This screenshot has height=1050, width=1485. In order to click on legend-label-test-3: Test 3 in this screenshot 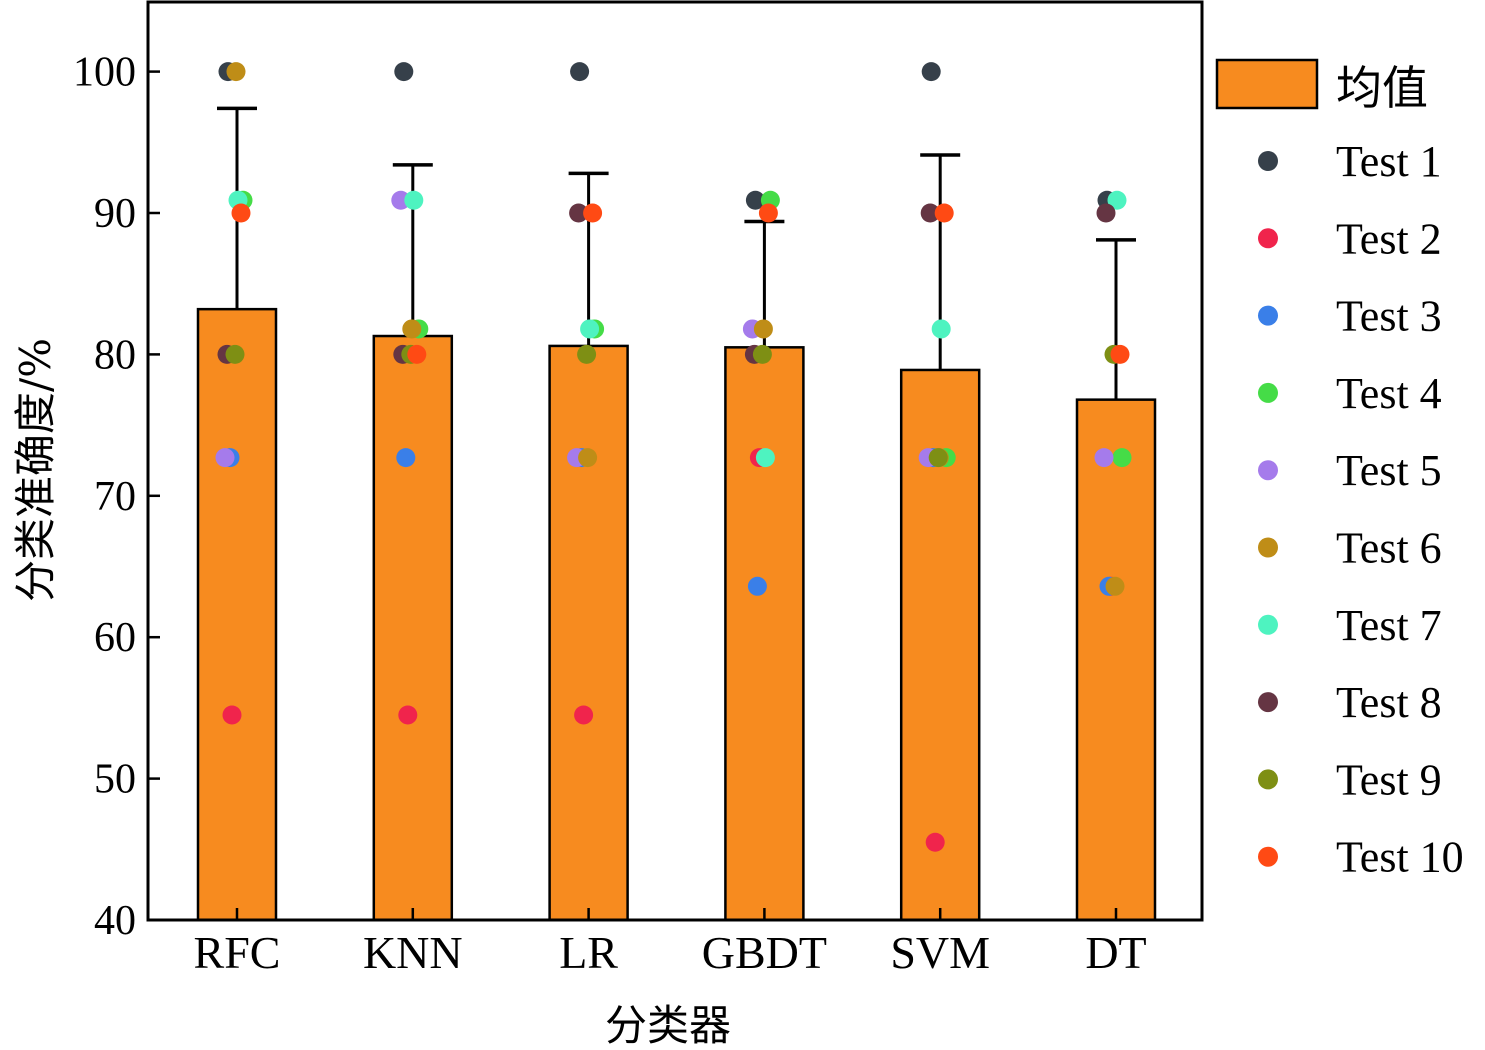, I will do `click(1389, 316)`.